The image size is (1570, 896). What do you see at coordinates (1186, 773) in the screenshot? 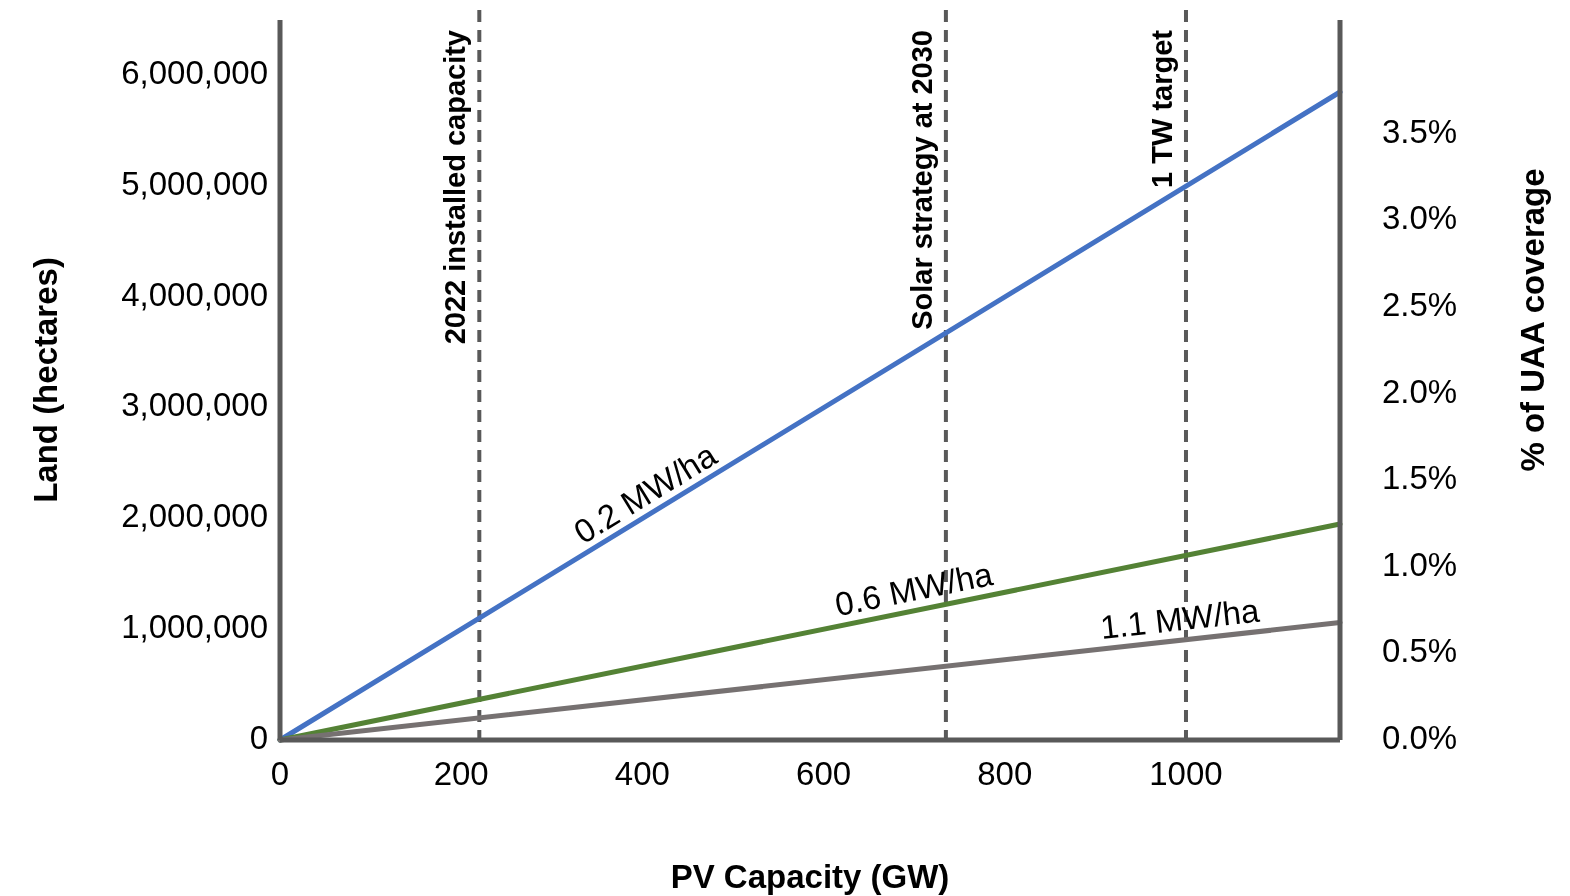
I see `x-tick-label: 1000` at bounding box center [1186, 773].